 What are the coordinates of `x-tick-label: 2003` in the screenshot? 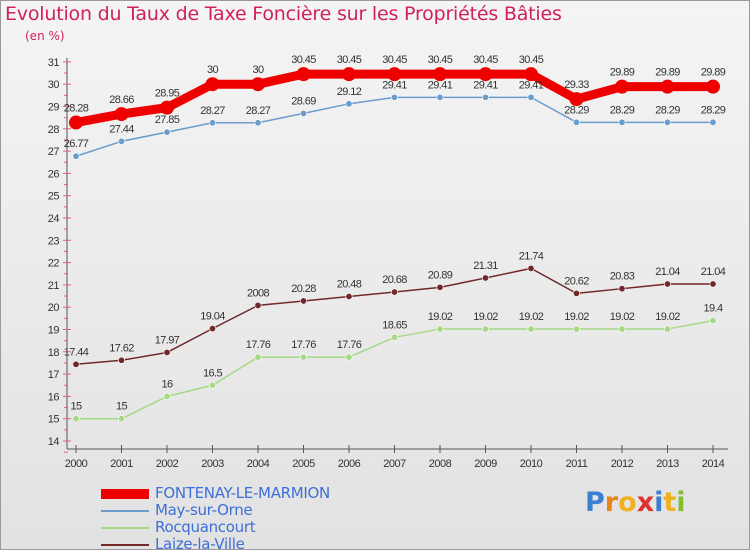 It's located at (212, 464).